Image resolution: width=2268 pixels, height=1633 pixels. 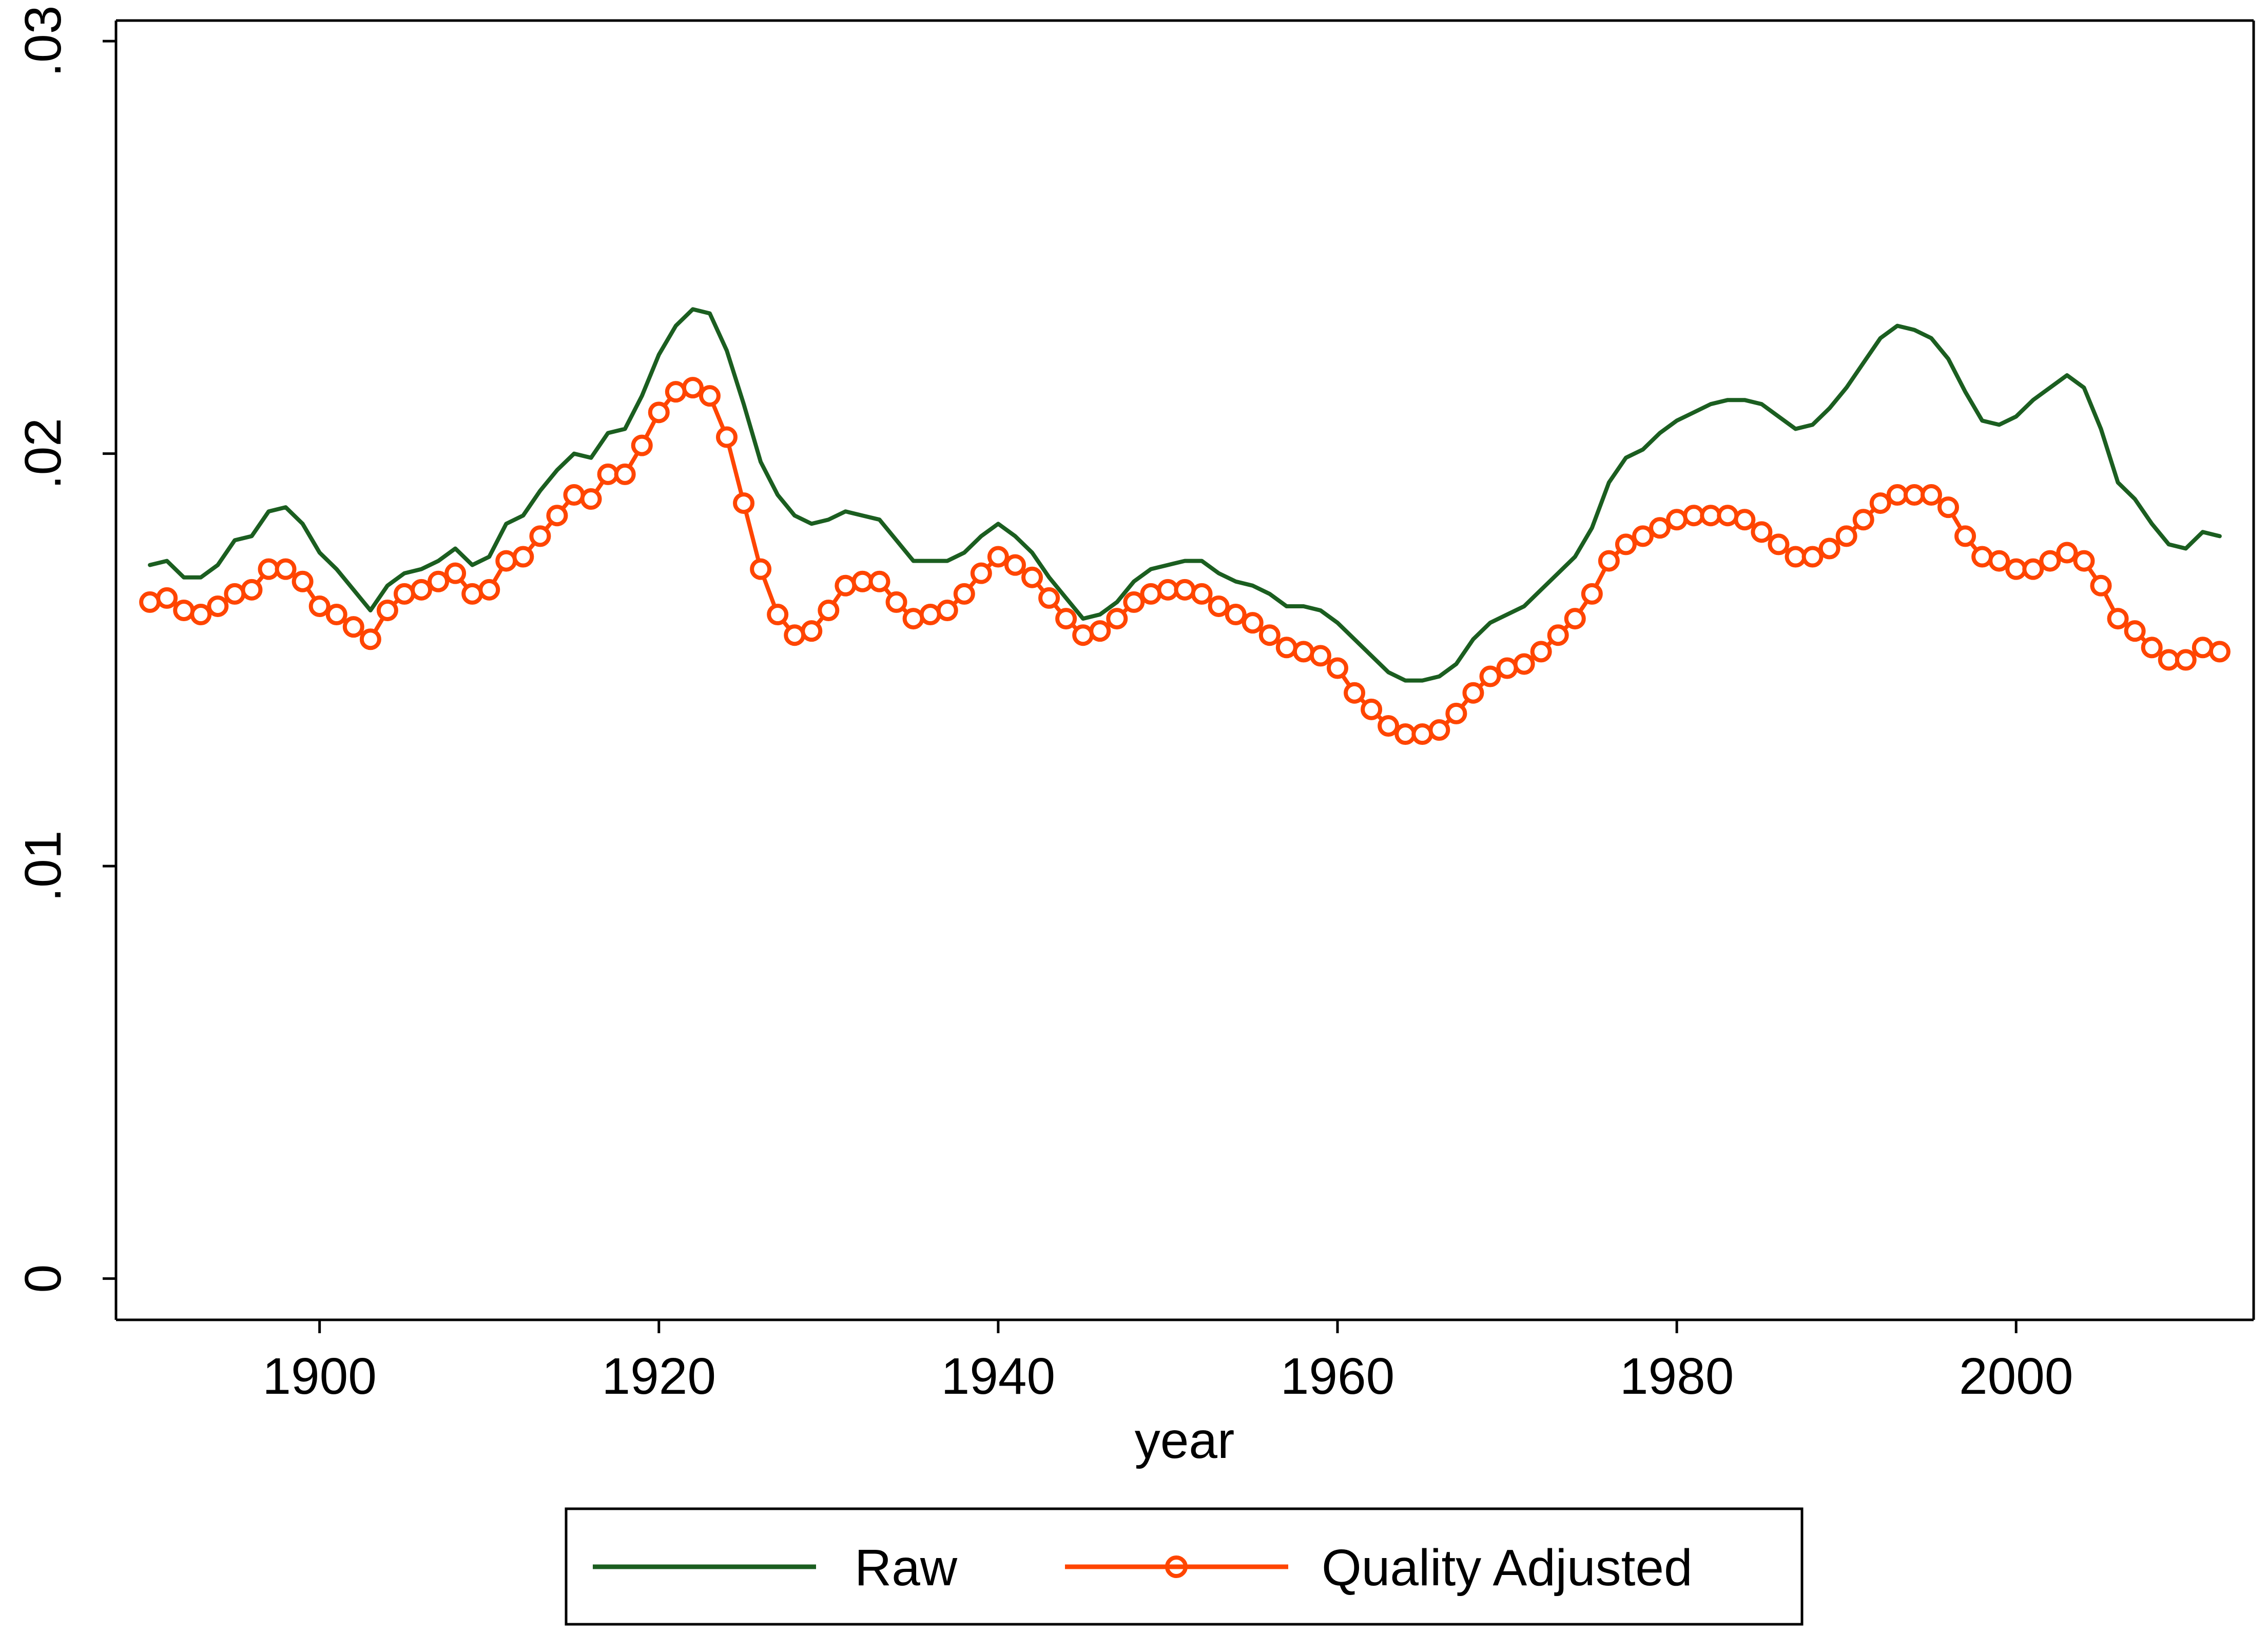 I want to click on y-tick-label: 0, so click(x=43, y=1279).